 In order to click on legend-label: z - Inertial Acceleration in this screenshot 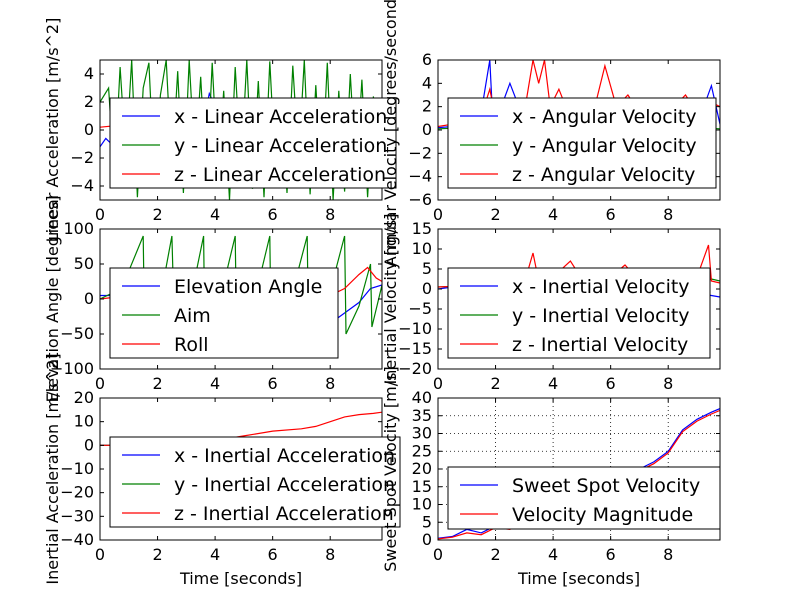, I will do `click(284, 514)`.